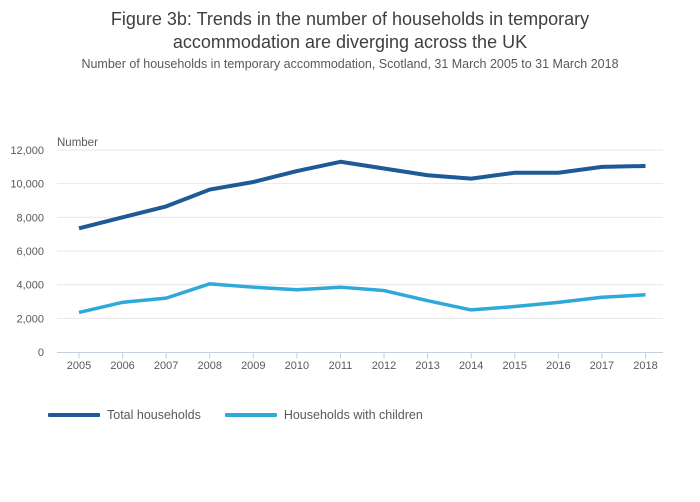 This screenshot has width=700, height=502. What do you see at coordinates (471, 366) in the screenshot?
I see `x-tick-label: 2014` at bounding box center [471, 366].